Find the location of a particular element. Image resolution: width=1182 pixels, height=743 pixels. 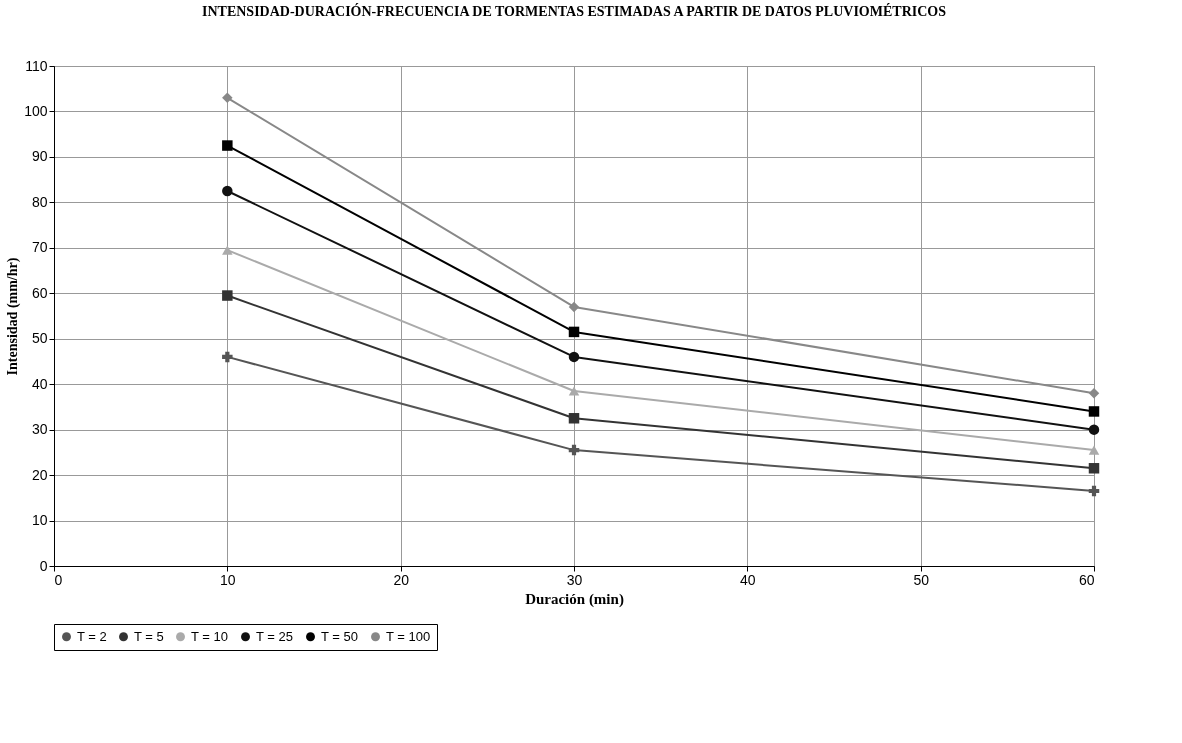

legend-label: T = 100 is located at coordinates (408, 636).